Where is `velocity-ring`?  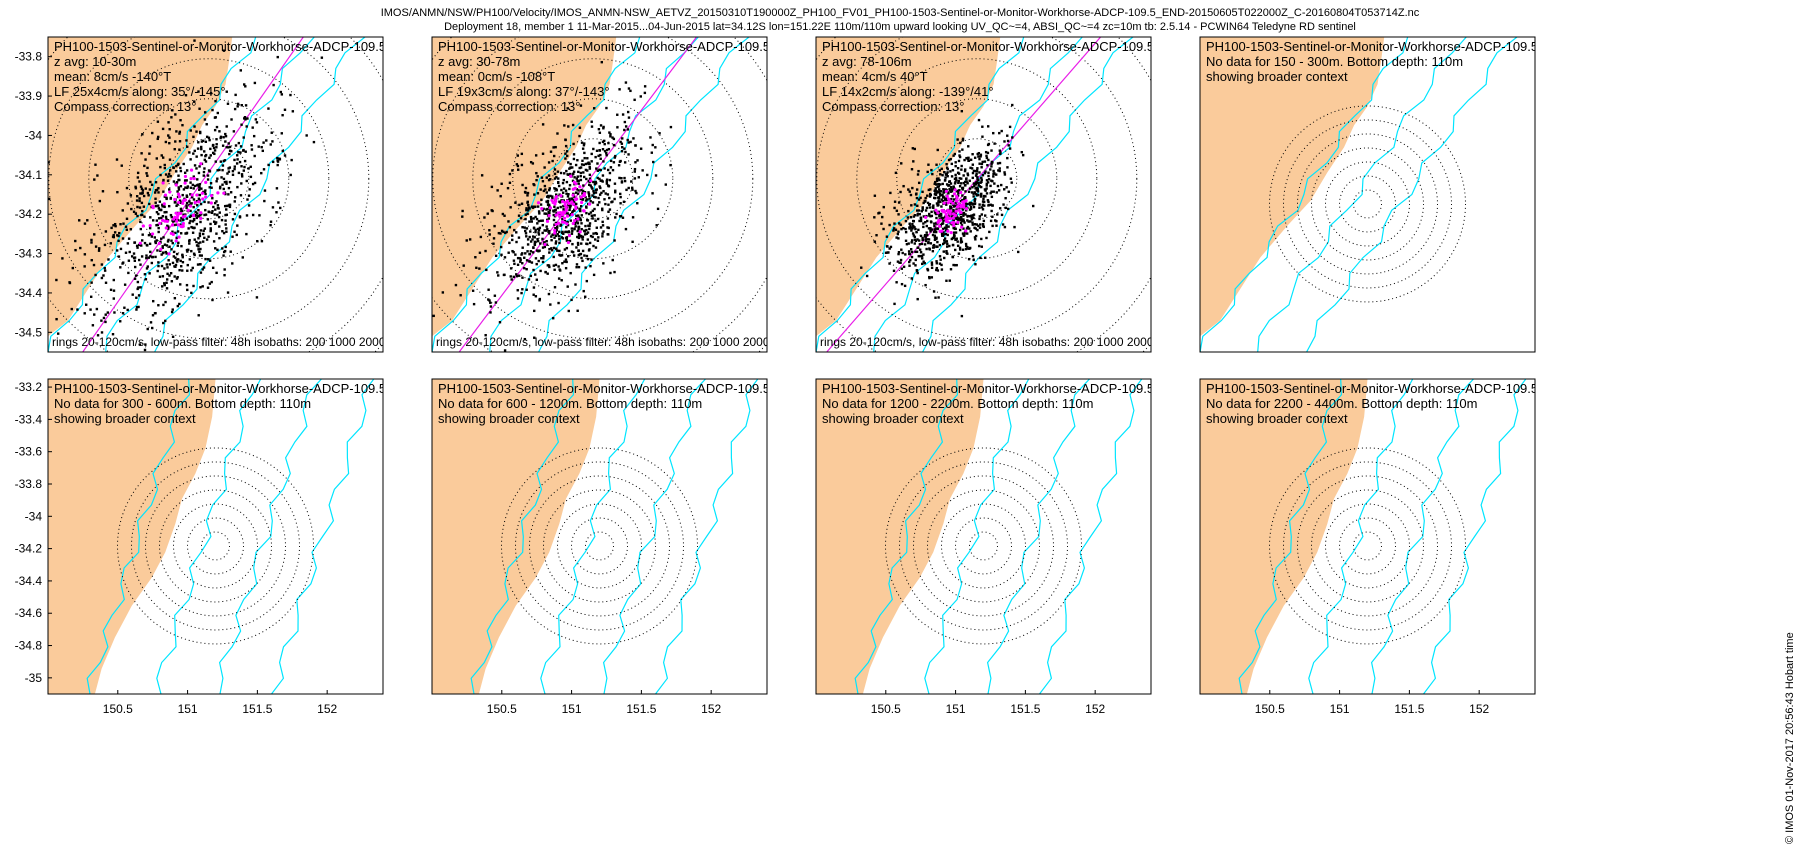
velocity-ring is located at coordinates (599, 546).